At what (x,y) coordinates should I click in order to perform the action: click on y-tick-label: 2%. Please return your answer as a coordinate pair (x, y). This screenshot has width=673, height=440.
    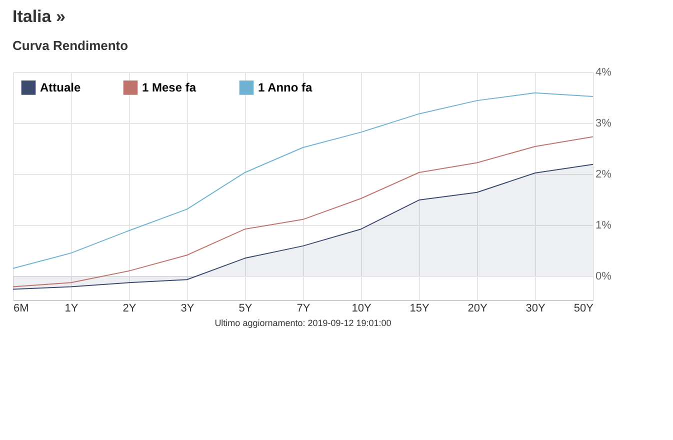
    Looking at the image, I should click on (604, 174).